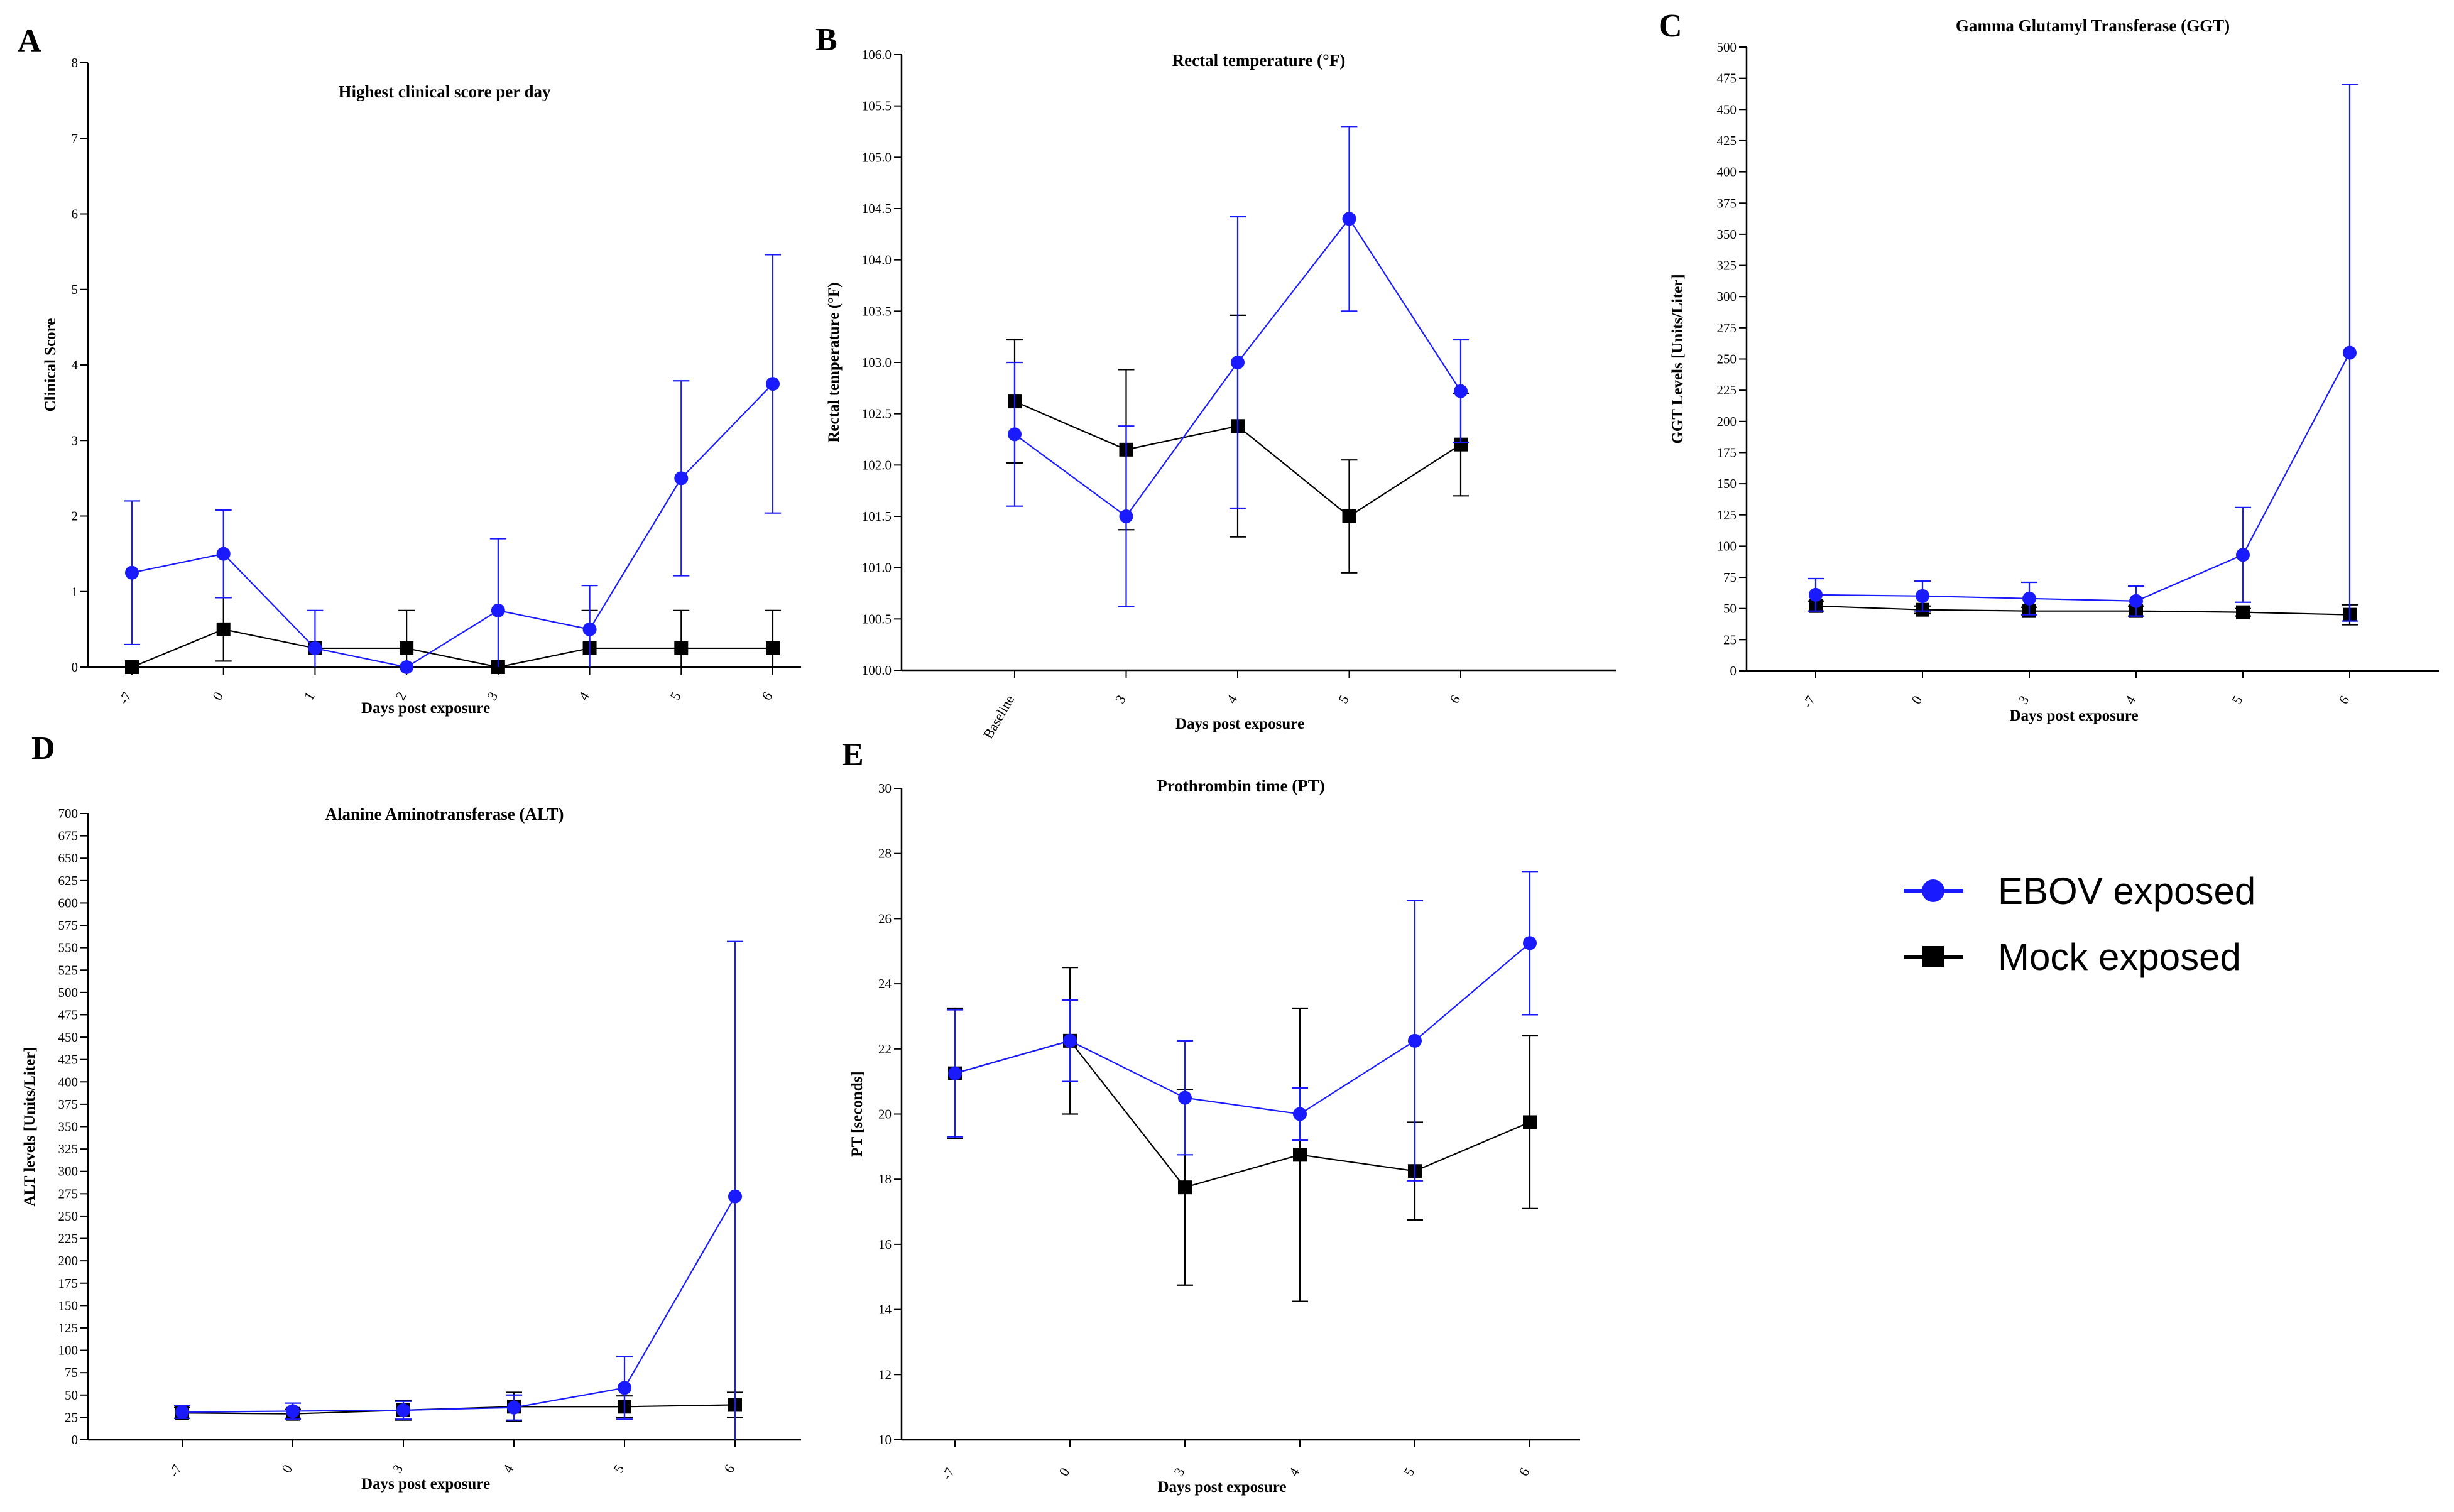 The height and width of the screenshot is (1512, 2454). What do you see at coordinates (75, 440) in the screenshot?
I see `panel-a-ytick-label: 3` at bounding box center [75, 440].